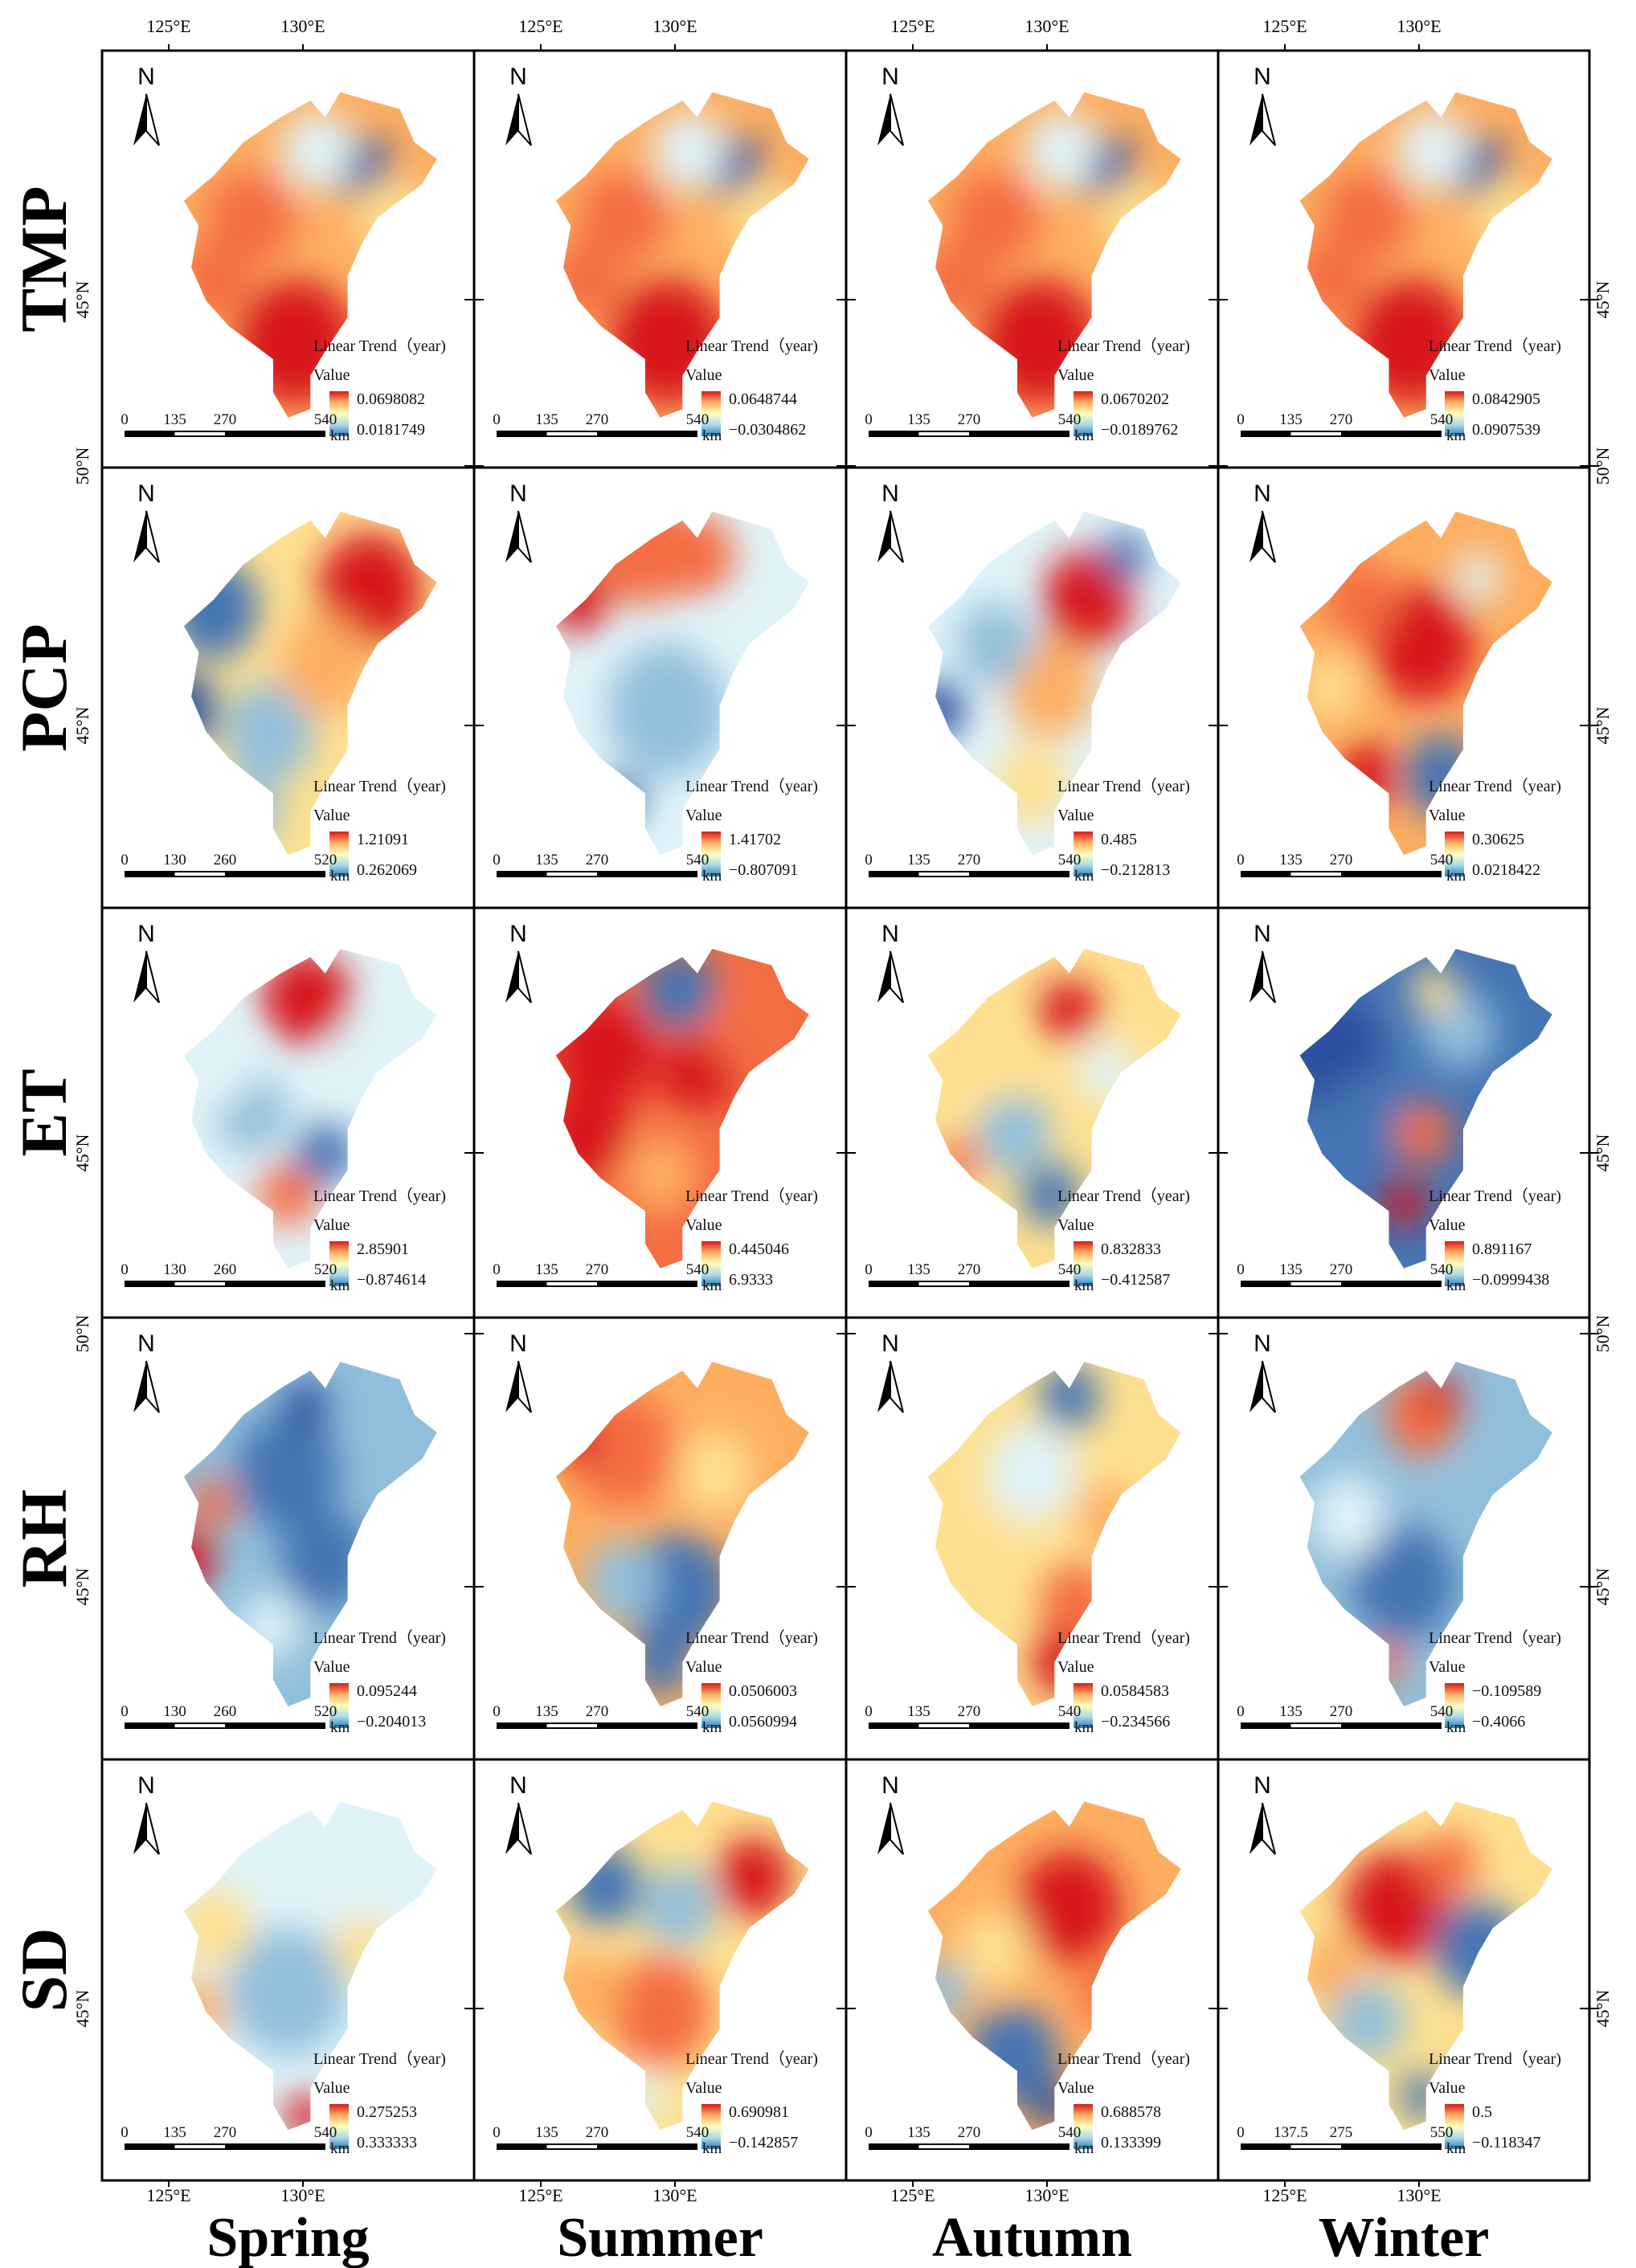 This screenshot has height=2268, width=1636. I want to click on scale-tick-label: 260, so click(225, 860).